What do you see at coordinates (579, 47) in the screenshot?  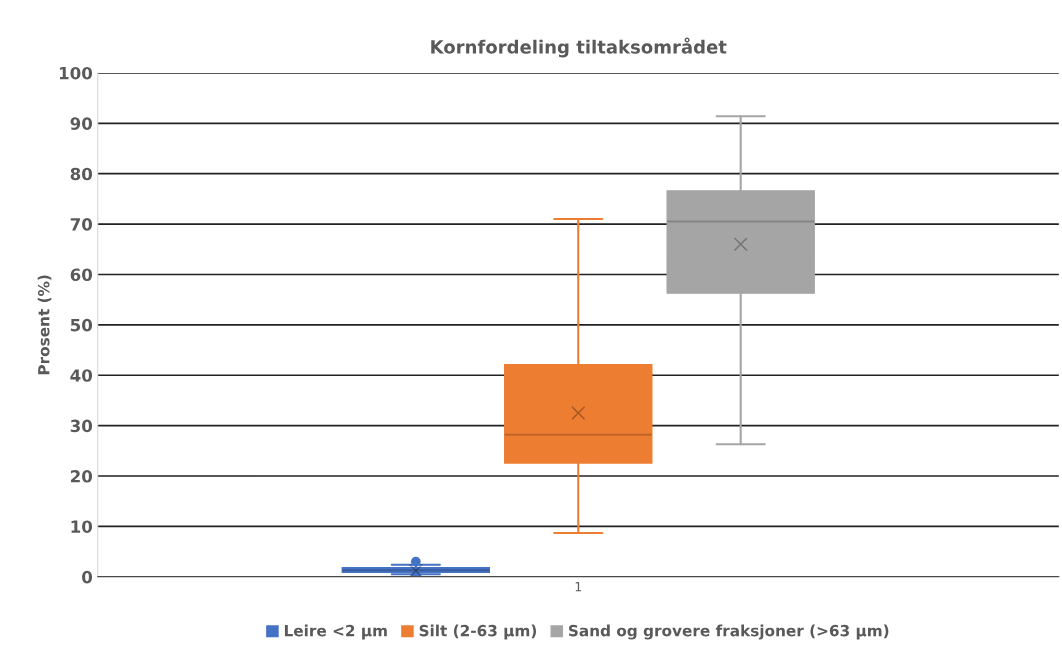 I see `chart-title: Kornfordeling tiltaksområdet` at bounding box center [579, 47].